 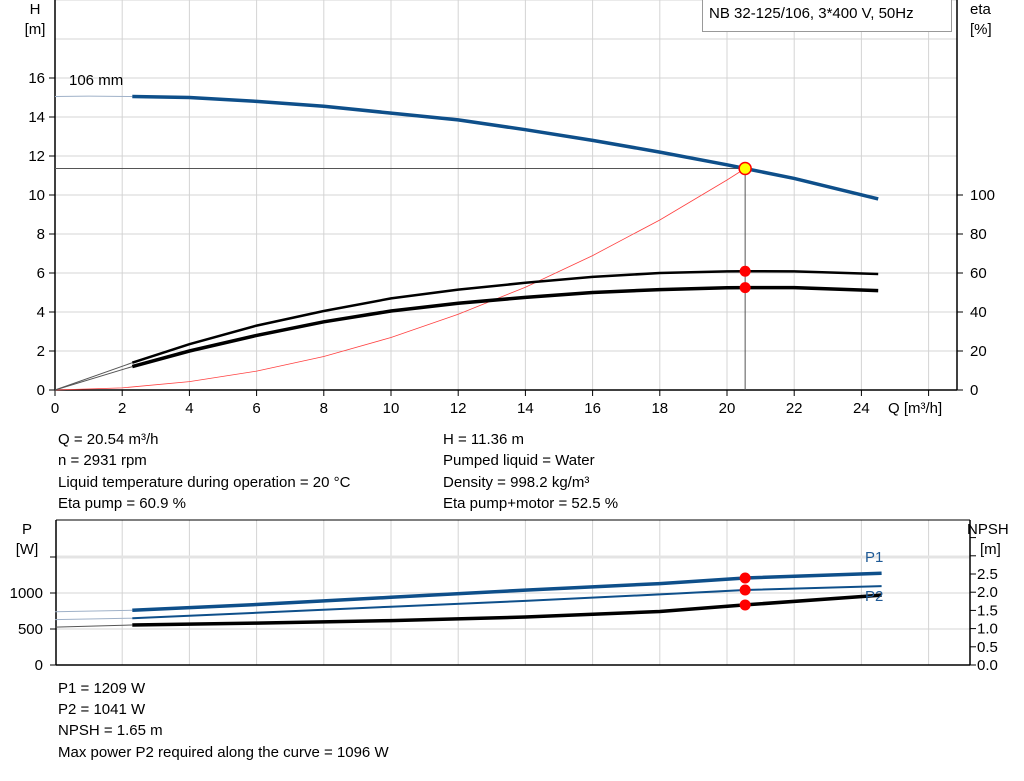 I want to click on info-speed: n = 2931 rpm, so click(x=102, y=460).